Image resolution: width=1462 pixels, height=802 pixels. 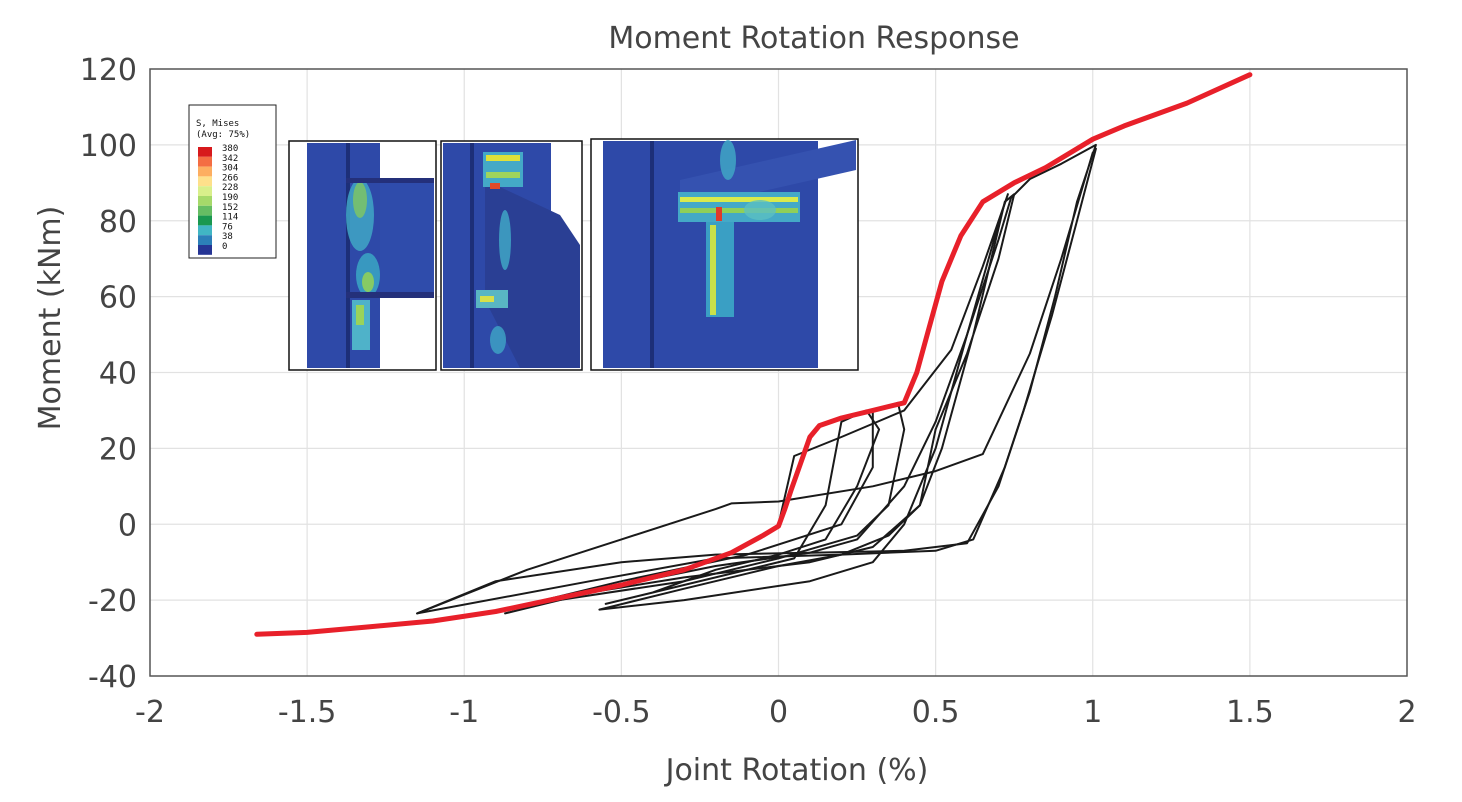 I want to click on y-tick-label: 20, so click(x=118, y=449).